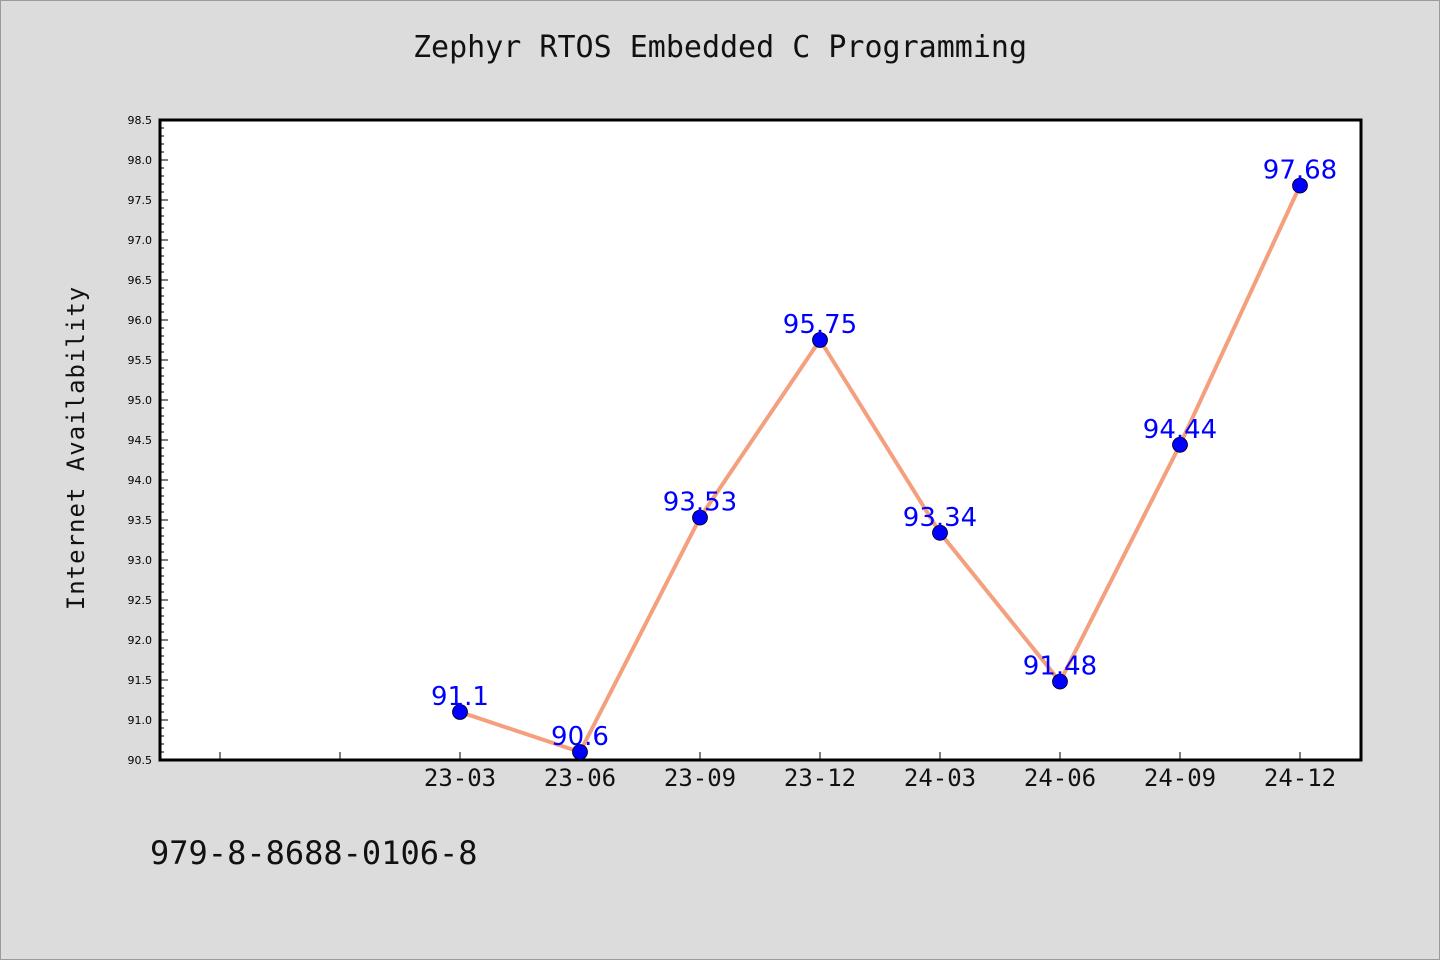  Describe the element at coordinates (1300, 171) in the screenshot. I see `data-label: 97.68` at that location.